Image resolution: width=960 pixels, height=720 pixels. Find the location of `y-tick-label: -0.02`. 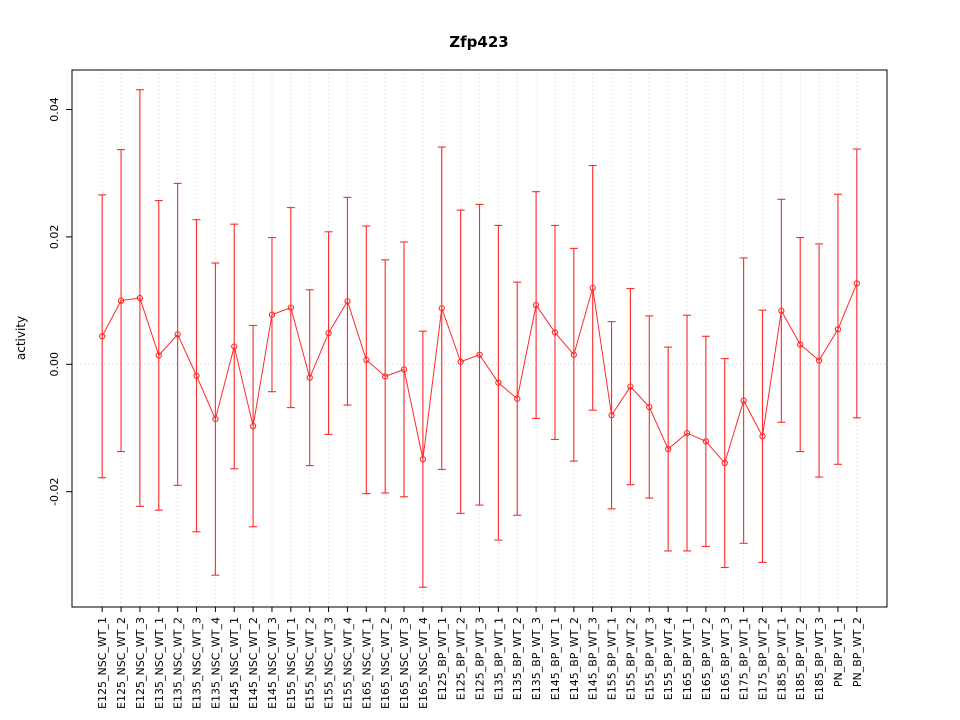

y-tick-label: -0.02 is located at coordinates (54, 491).